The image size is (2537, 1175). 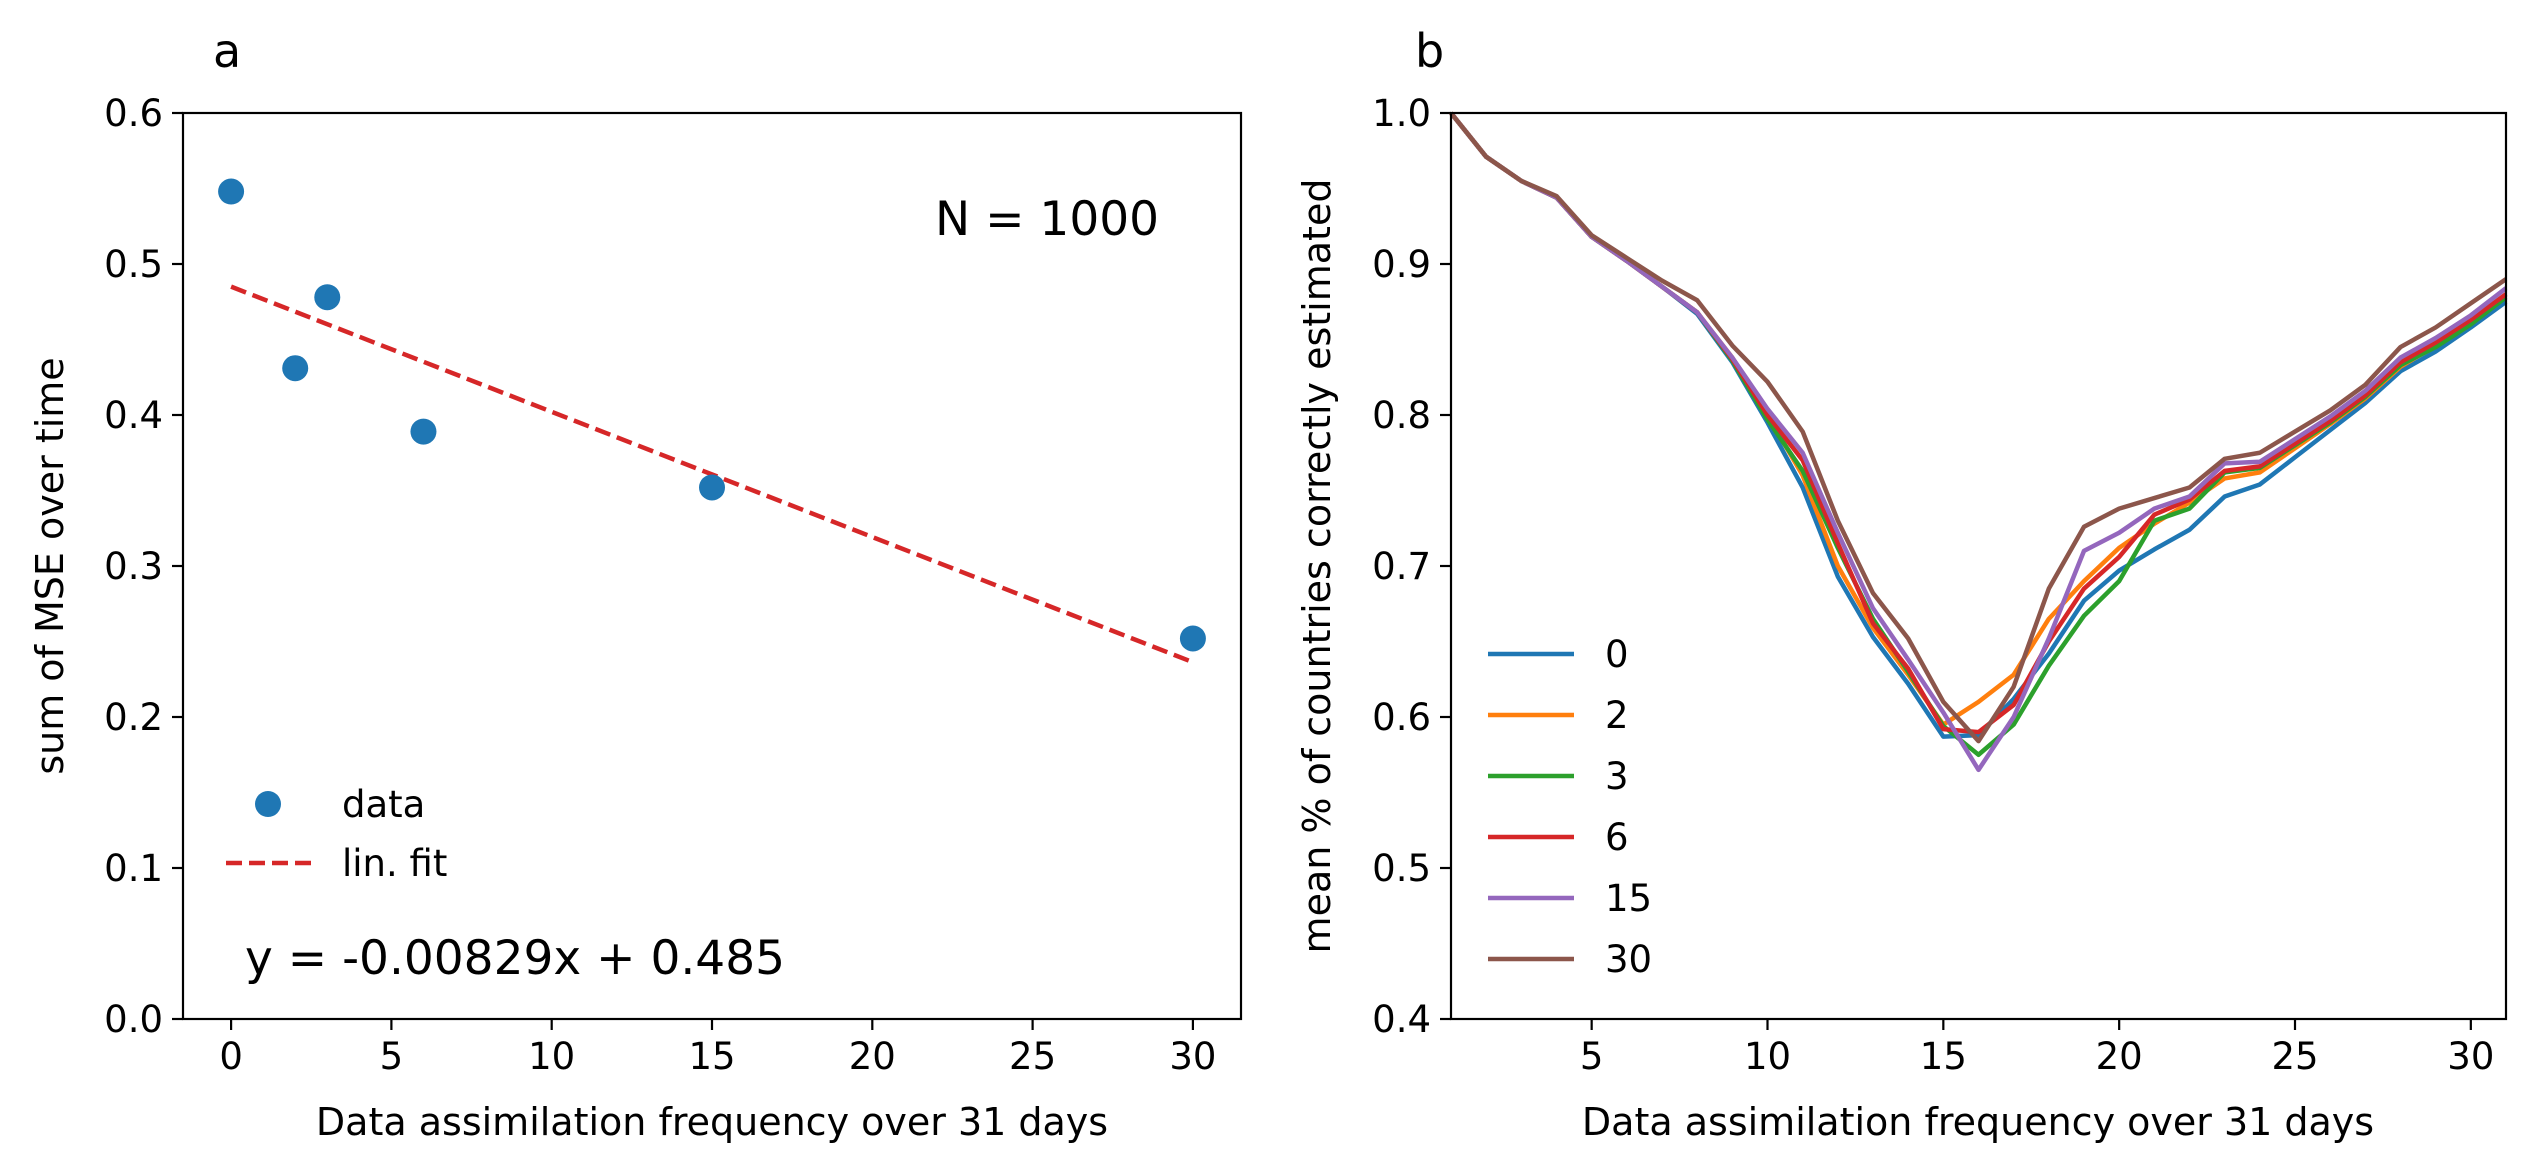 I want to click on panel-b-y-axis-label: mean % of countries correctly estimated, so click(x=1317, y=566).